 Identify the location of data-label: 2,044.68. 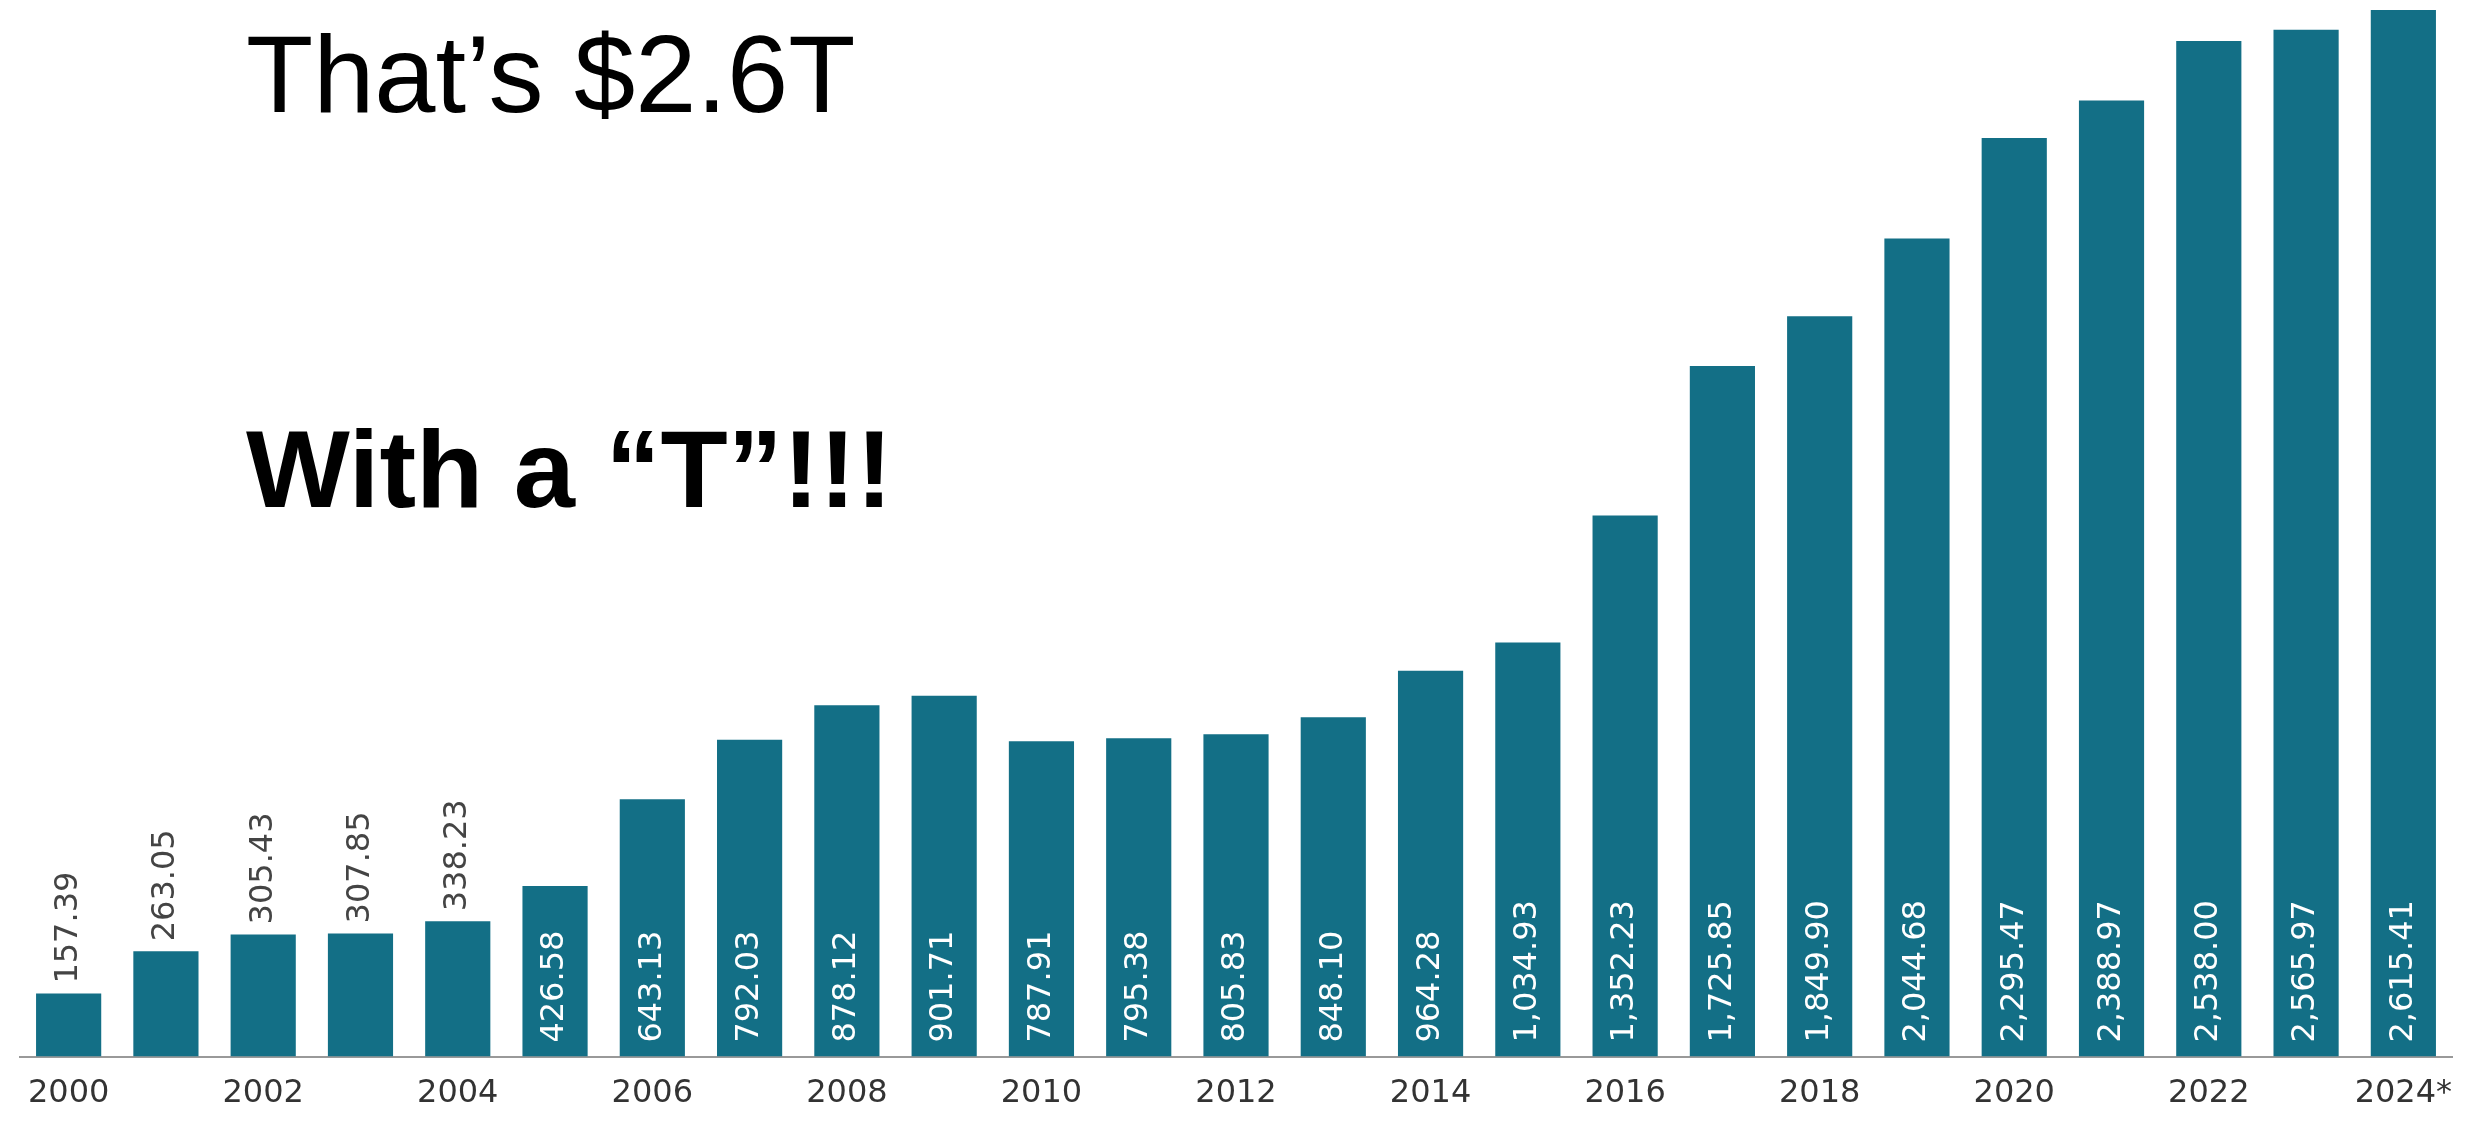
(1914, 971).